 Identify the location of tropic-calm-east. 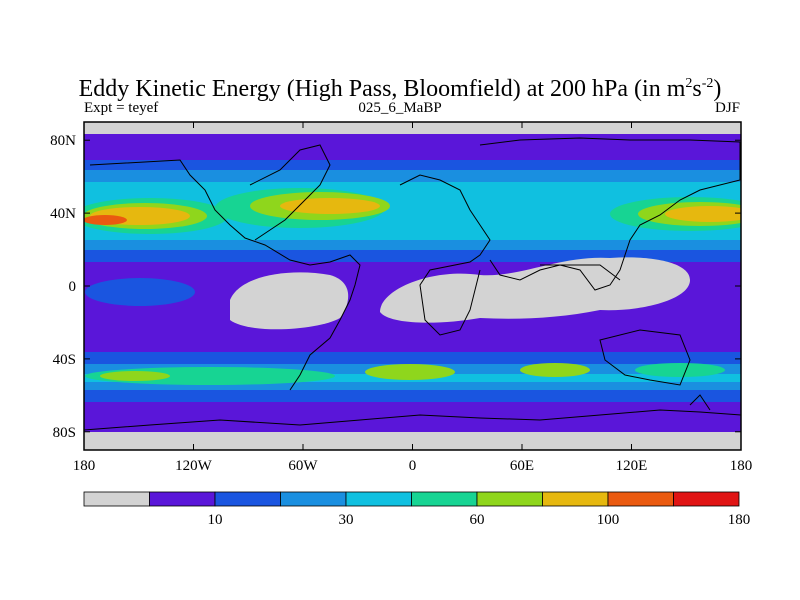
(535, 290).